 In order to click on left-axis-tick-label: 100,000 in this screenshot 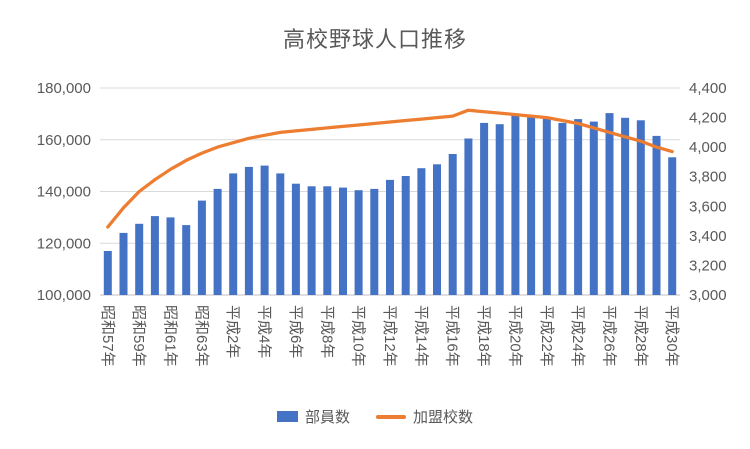, I will do `click(64, 295)`.